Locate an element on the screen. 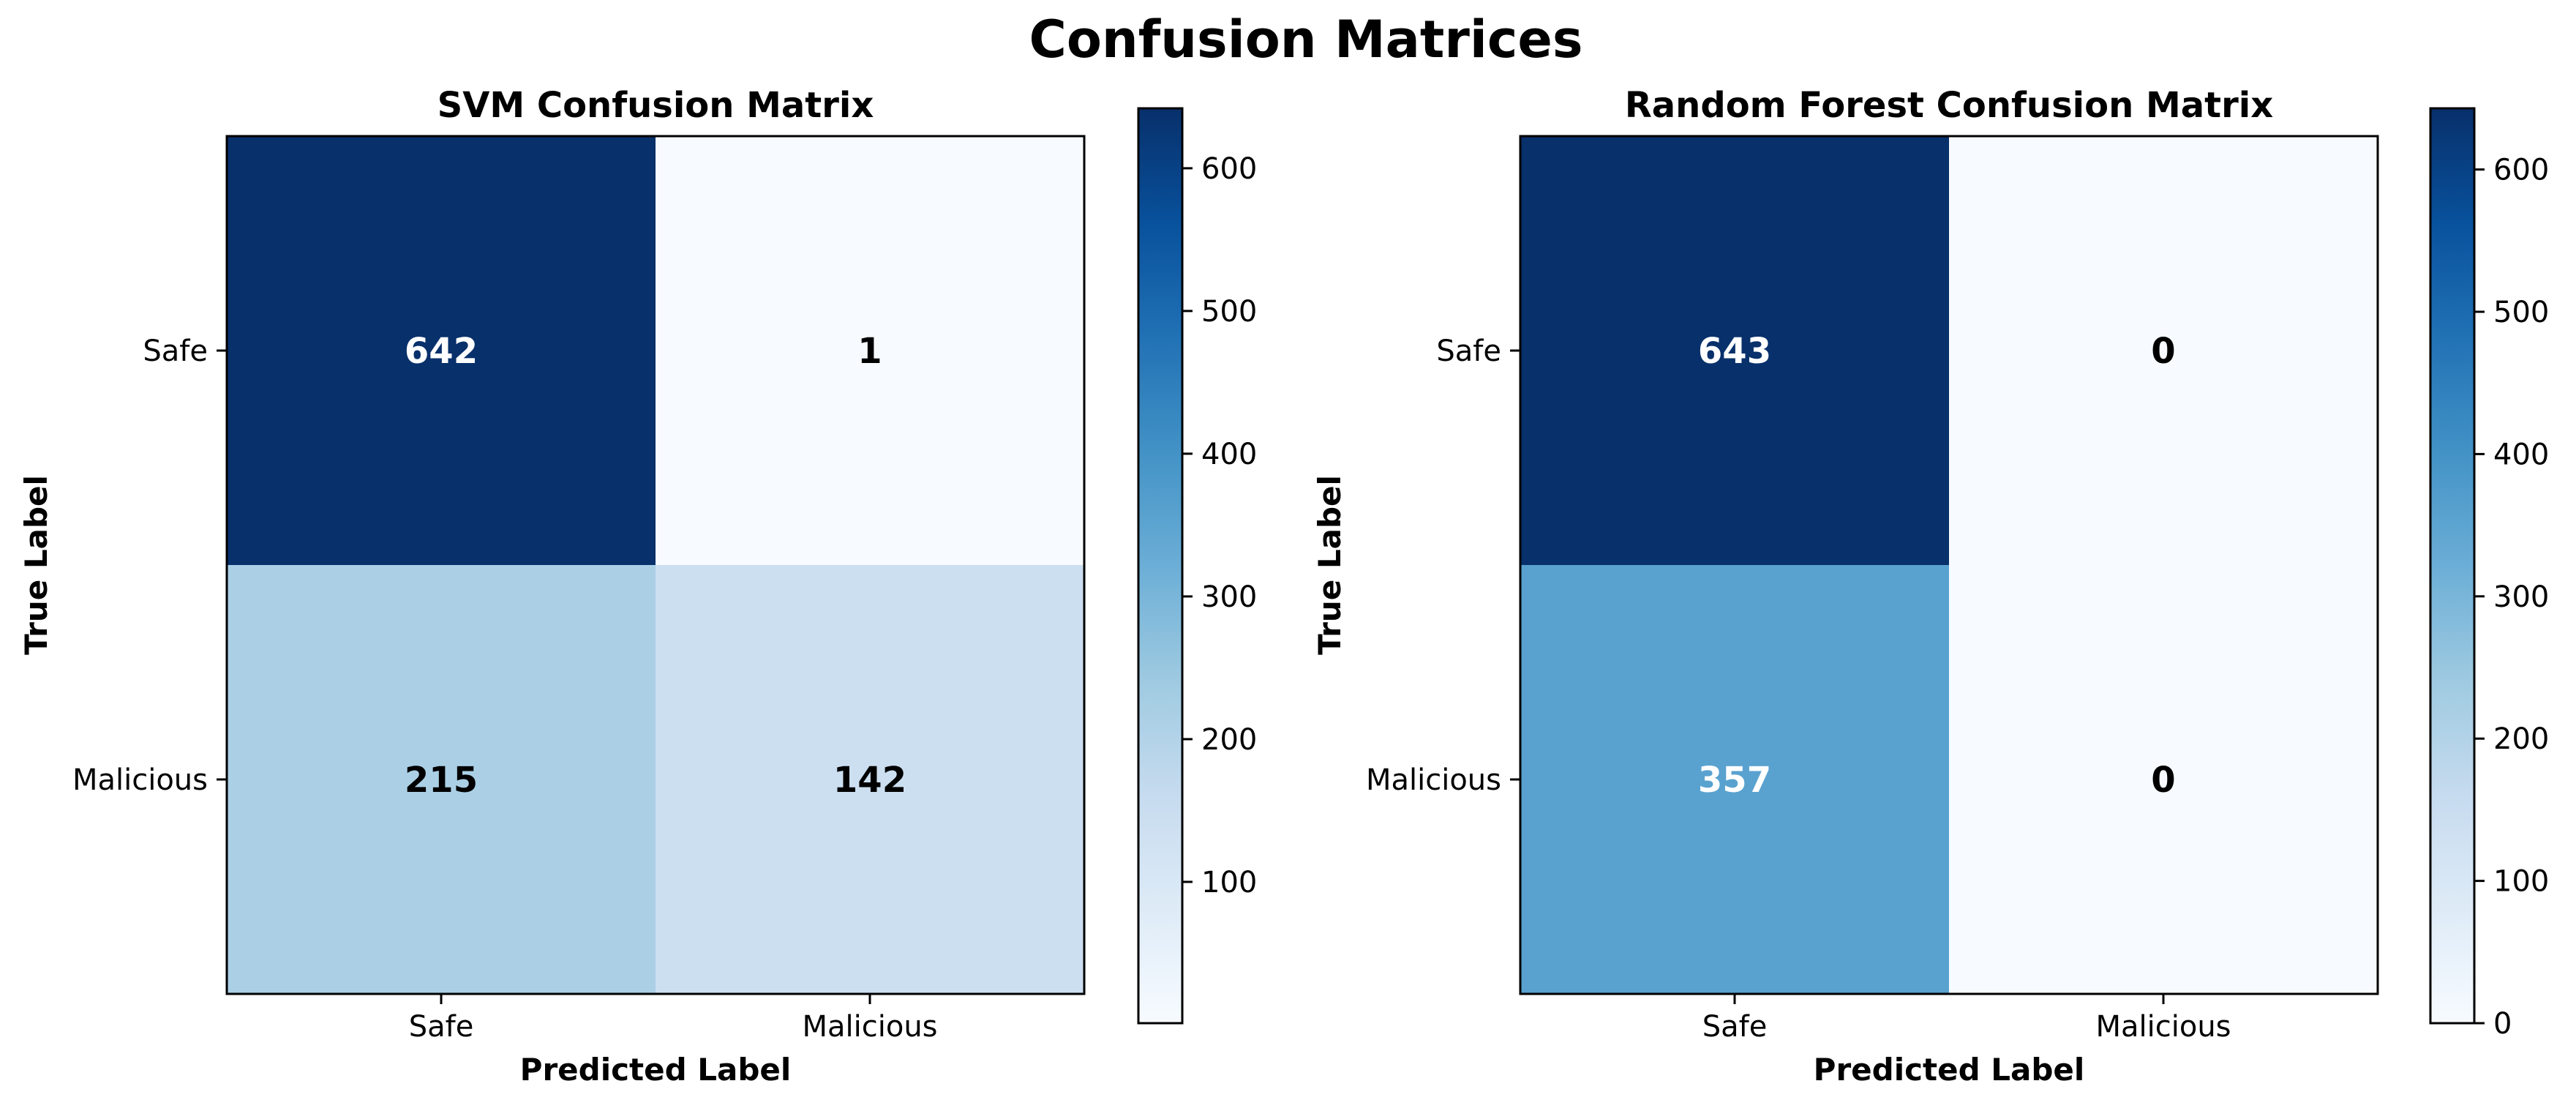  cell-value-label: 643 is located at coordinates (1734, 352).